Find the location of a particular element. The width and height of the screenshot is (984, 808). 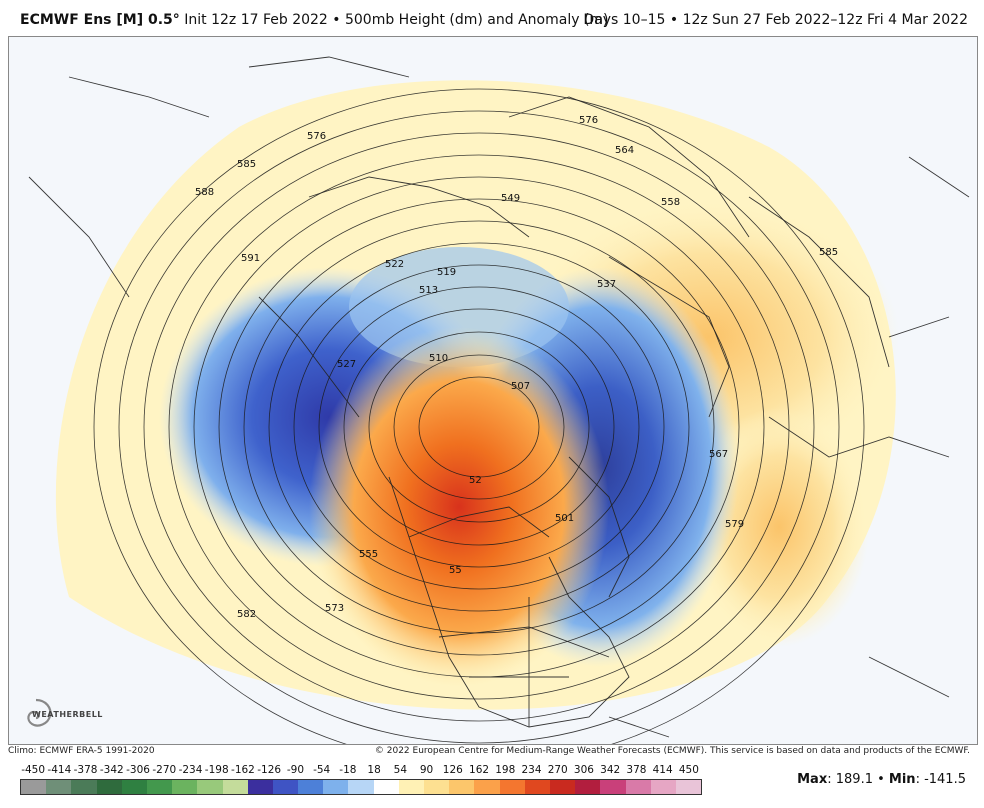

colorbar-tick-label: 342 is located at coordinates (610, 770).